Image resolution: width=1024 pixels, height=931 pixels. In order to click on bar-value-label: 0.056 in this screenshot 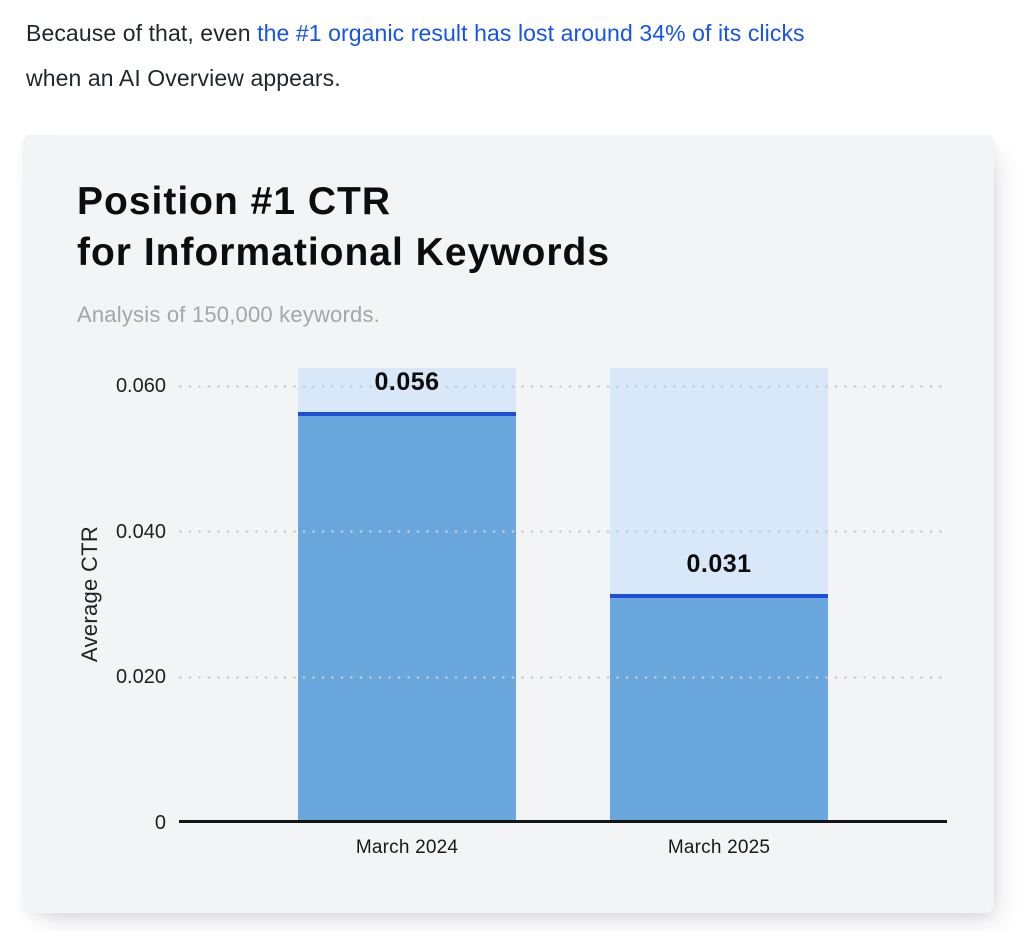, I will do `click(407, 382)`.